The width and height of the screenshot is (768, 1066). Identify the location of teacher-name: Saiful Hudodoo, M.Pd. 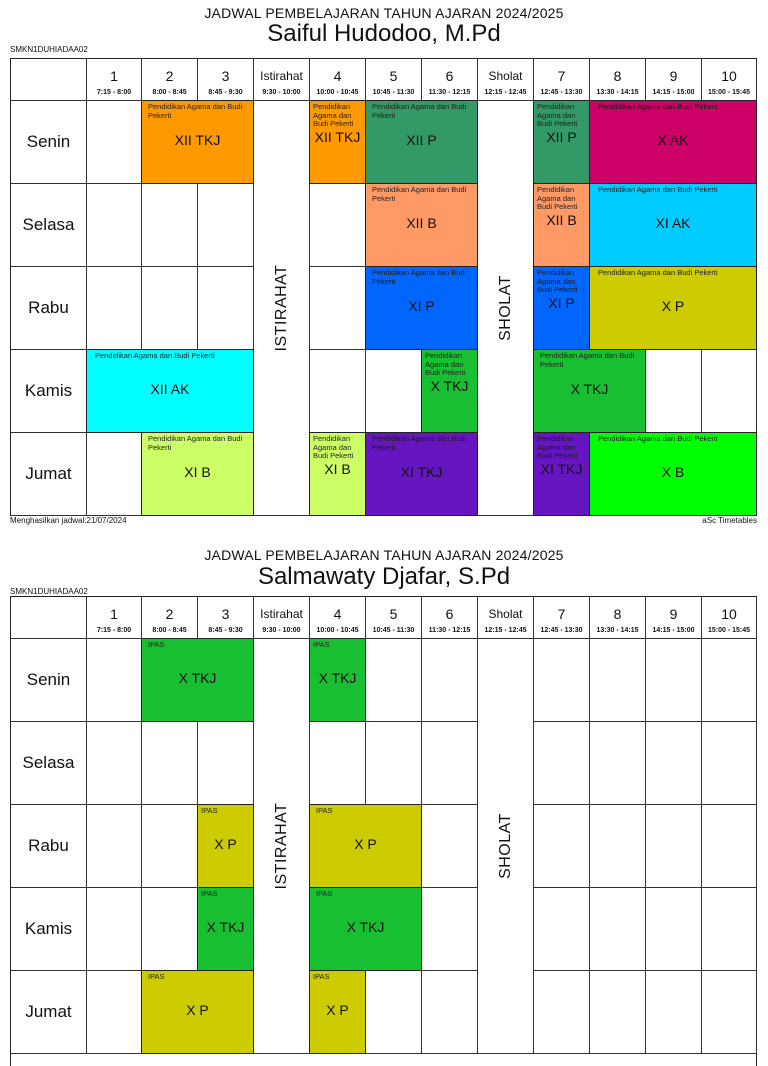
(384, 33).